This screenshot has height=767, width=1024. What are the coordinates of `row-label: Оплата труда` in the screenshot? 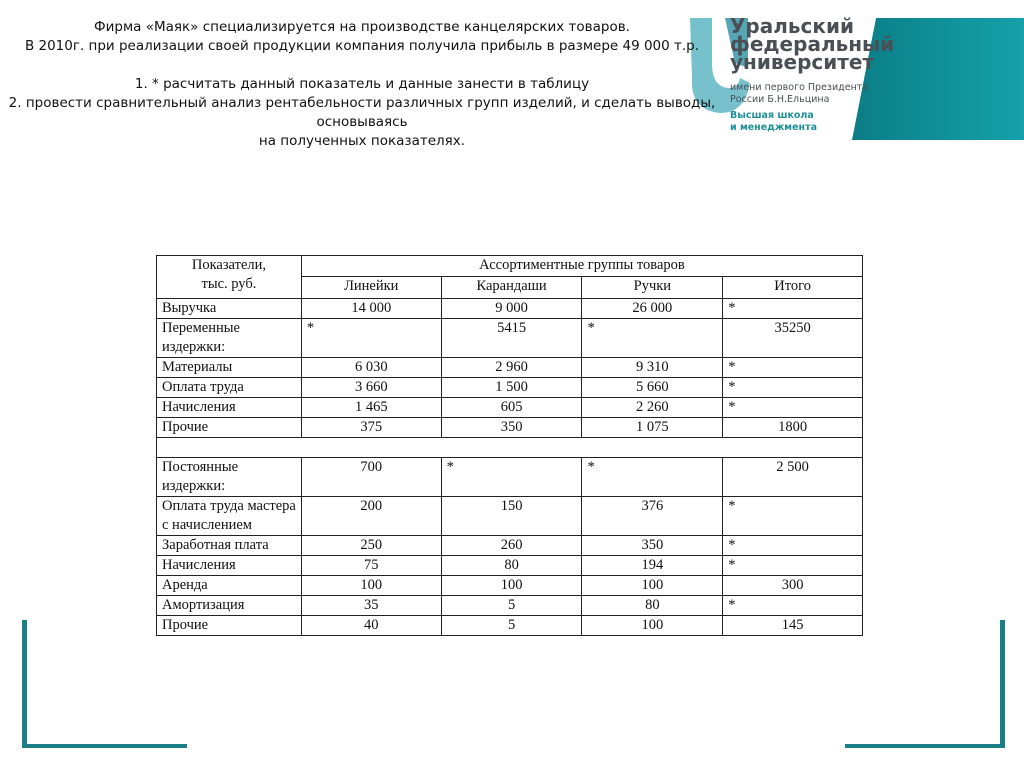 It's located at (229, 387).